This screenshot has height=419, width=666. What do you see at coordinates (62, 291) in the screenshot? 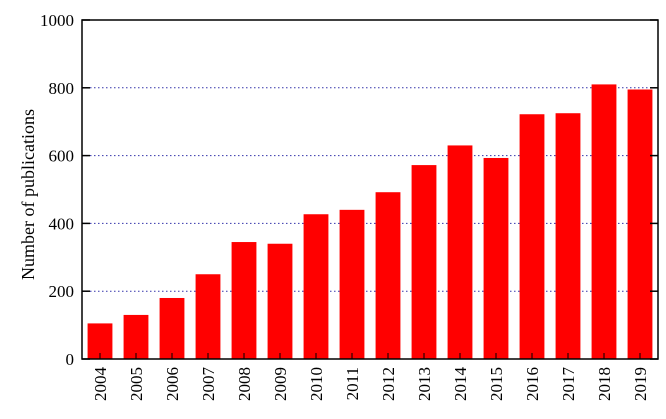
I see `y-tick-label: 200` at bounding box center [62, 291].